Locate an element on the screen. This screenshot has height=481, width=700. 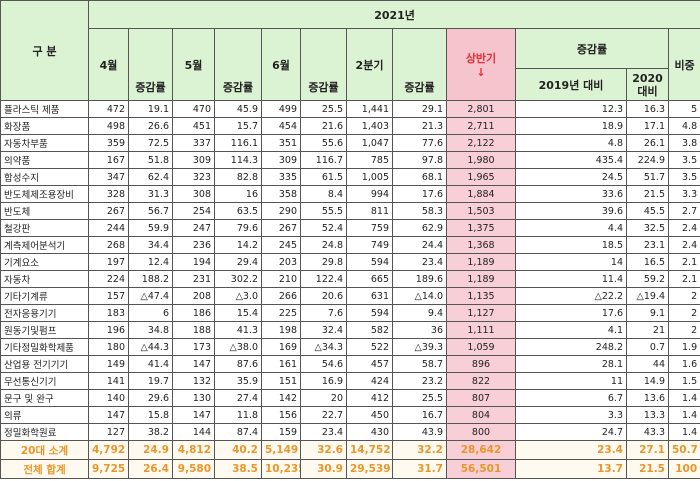
table-cell: 6.7 is located at coordinates (571, 398).